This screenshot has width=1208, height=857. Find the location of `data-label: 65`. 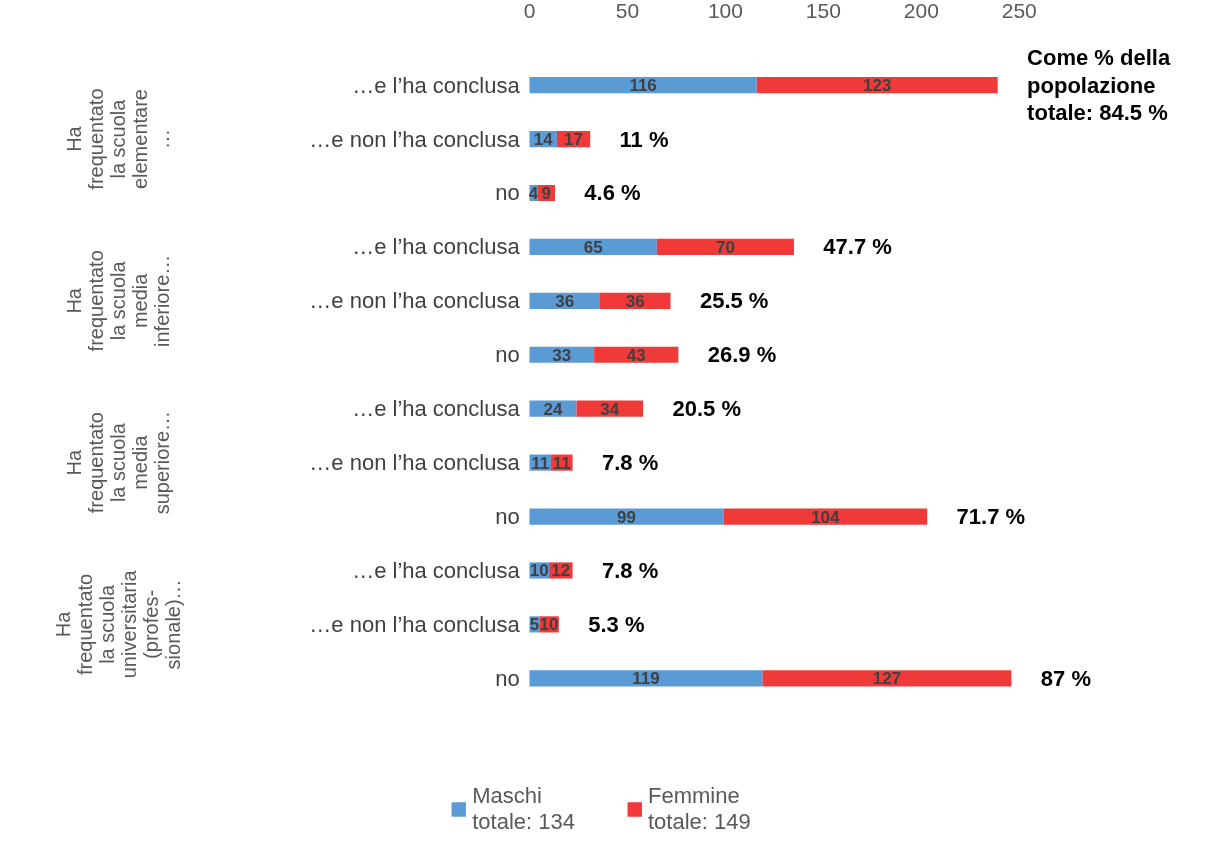

data-label: 65 is located at coordinates (593, 247).